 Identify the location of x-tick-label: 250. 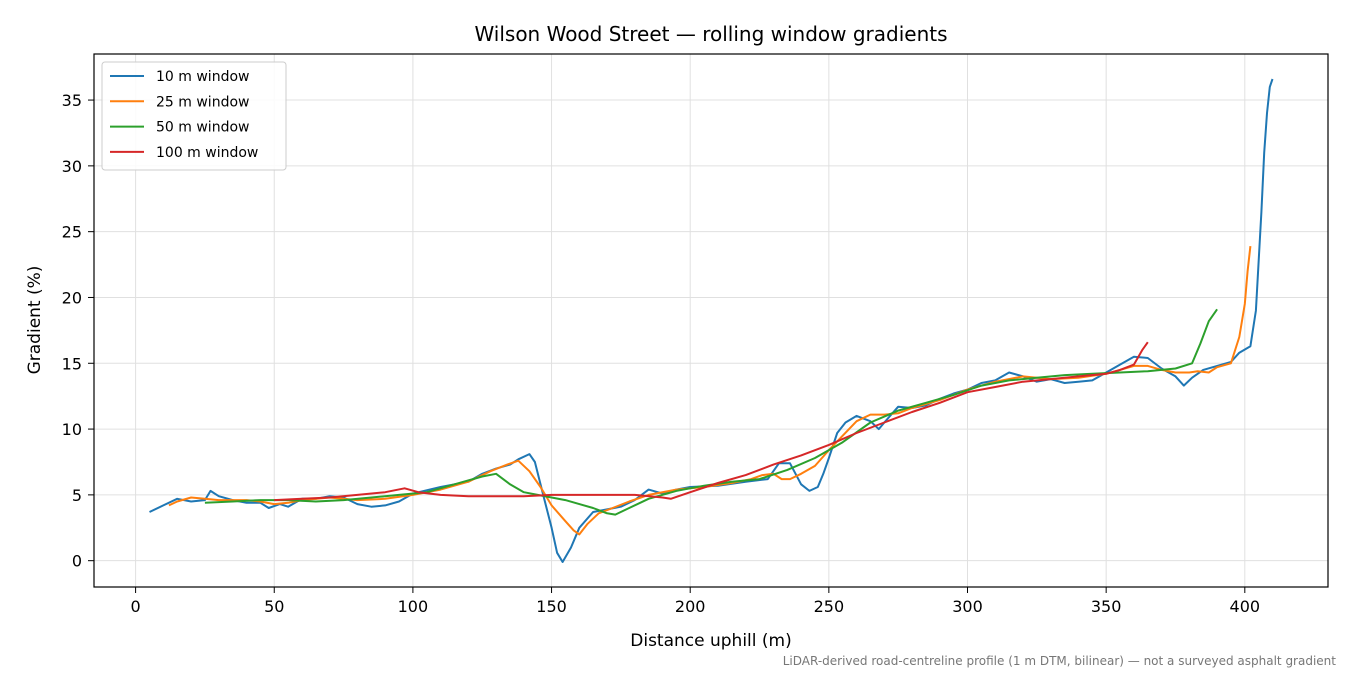
(829, 606).